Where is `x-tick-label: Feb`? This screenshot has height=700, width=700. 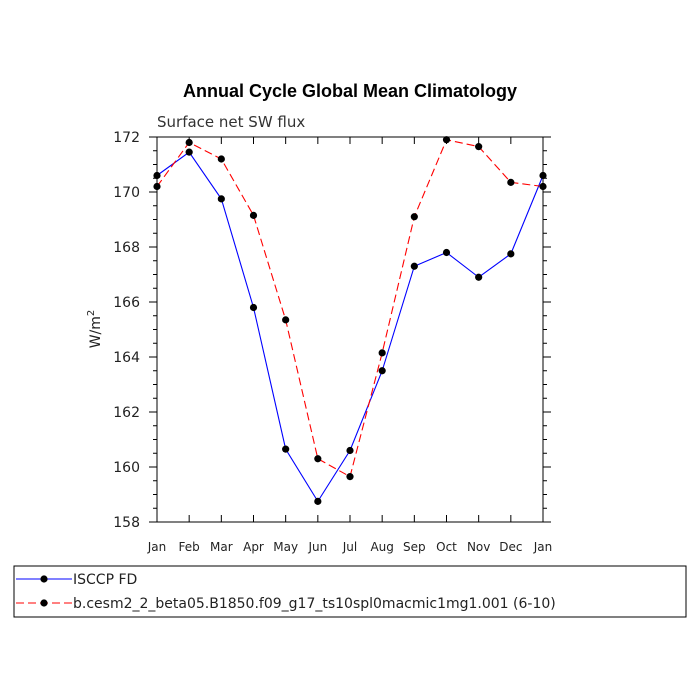 x-tick-label: Feb is located at coordinates (189, 547).